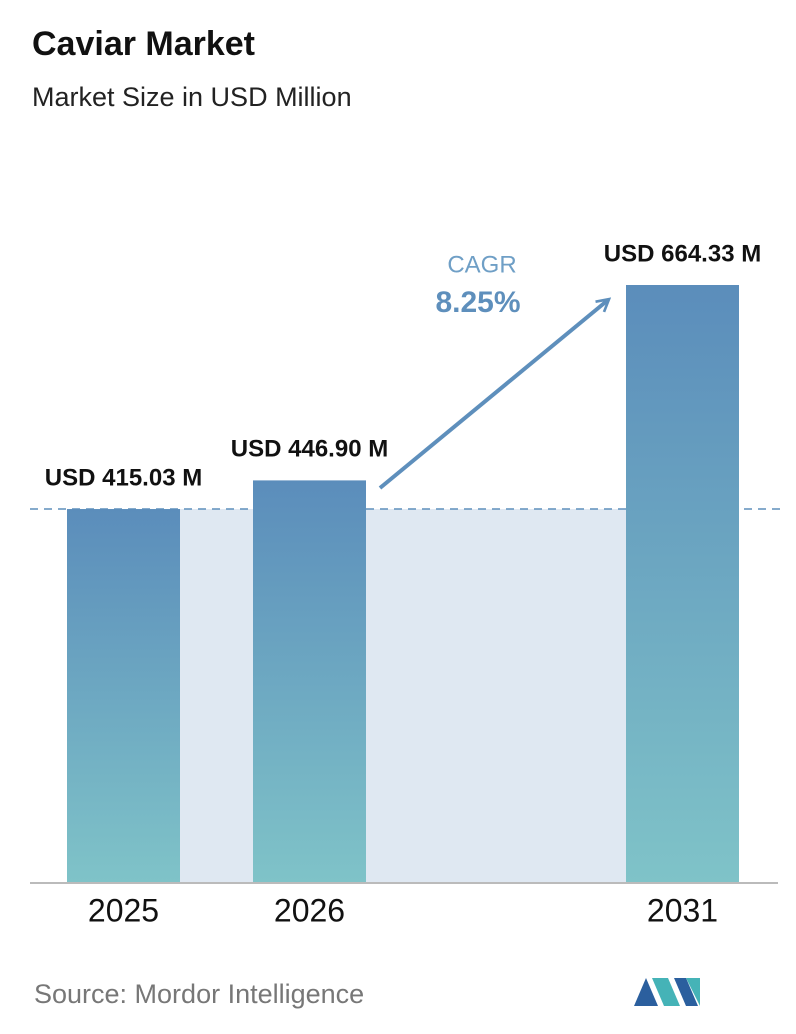 This screenshot has height=1034, width=796. What do you see at coordinates (477, 302) in the screenshot?
I see `cagr-value: 8.25%` at bounding box center [477, 302].